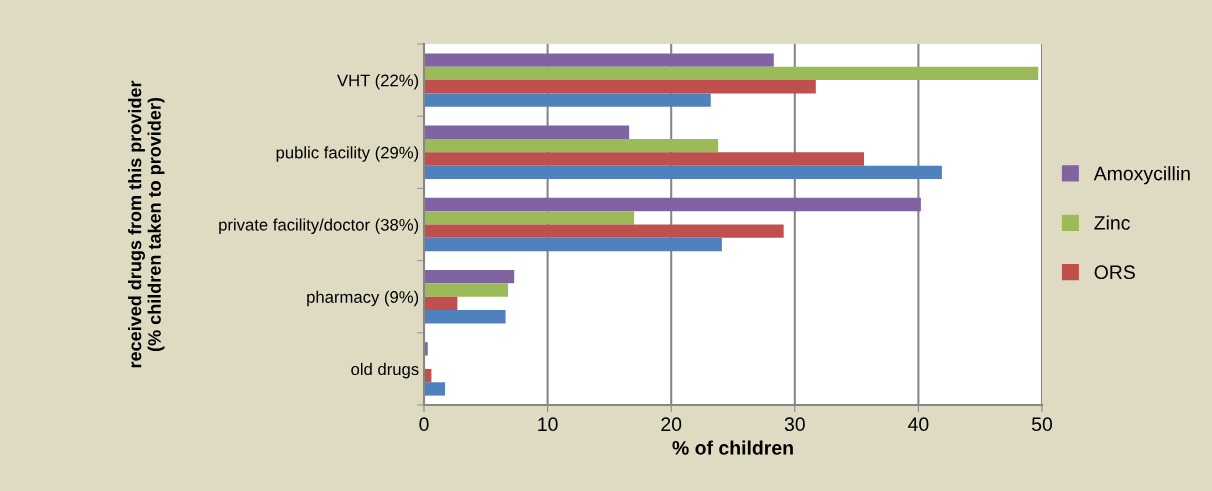  Describe the element at coordinates (794, 424) in the screenshot. I see `x-tick-label: 30` at that location.